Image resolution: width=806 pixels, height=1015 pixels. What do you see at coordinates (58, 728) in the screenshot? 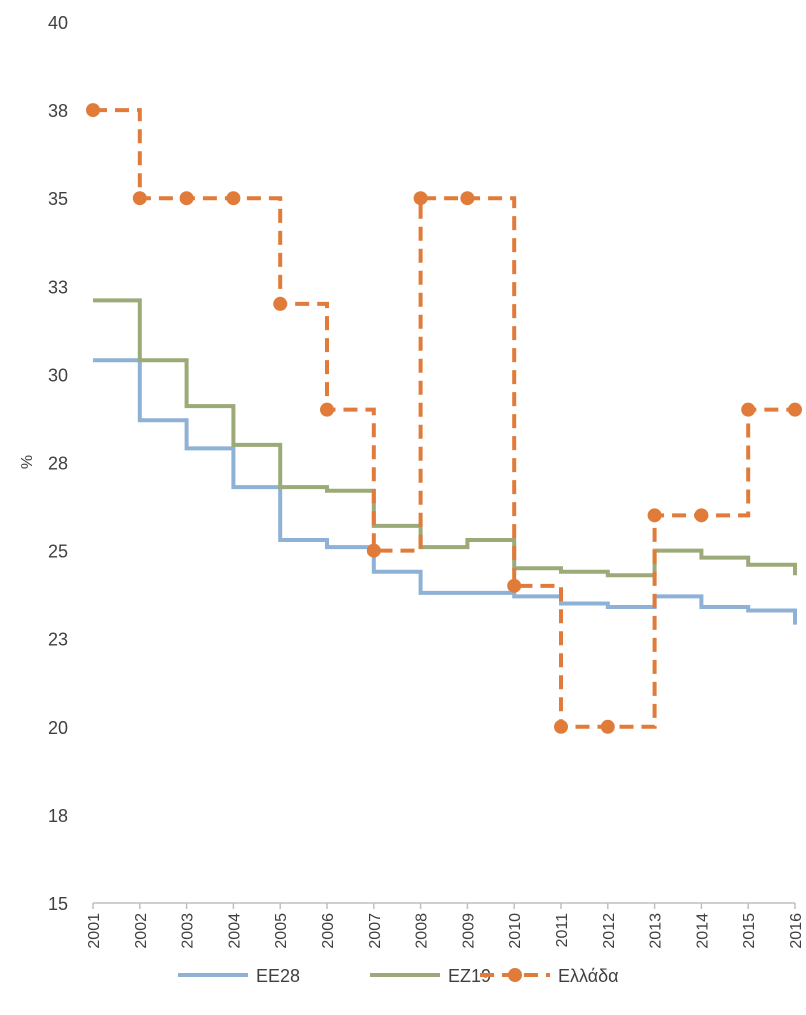
I see `y-tick-label: 20` at bounding box center [58, 728].